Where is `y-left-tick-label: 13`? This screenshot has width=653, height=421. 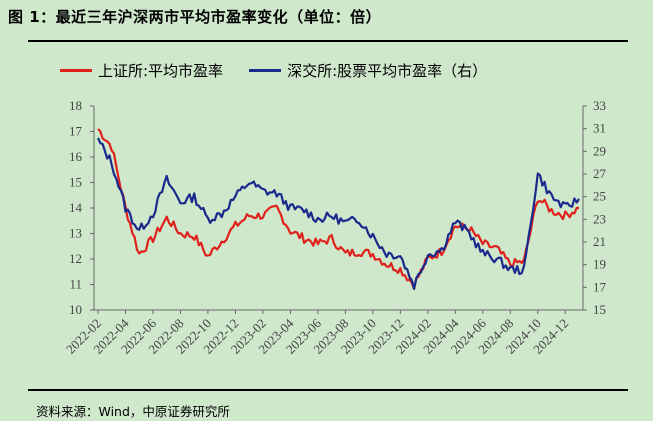
y-left-tick-label: 13 is located at coordinates (75, 233).